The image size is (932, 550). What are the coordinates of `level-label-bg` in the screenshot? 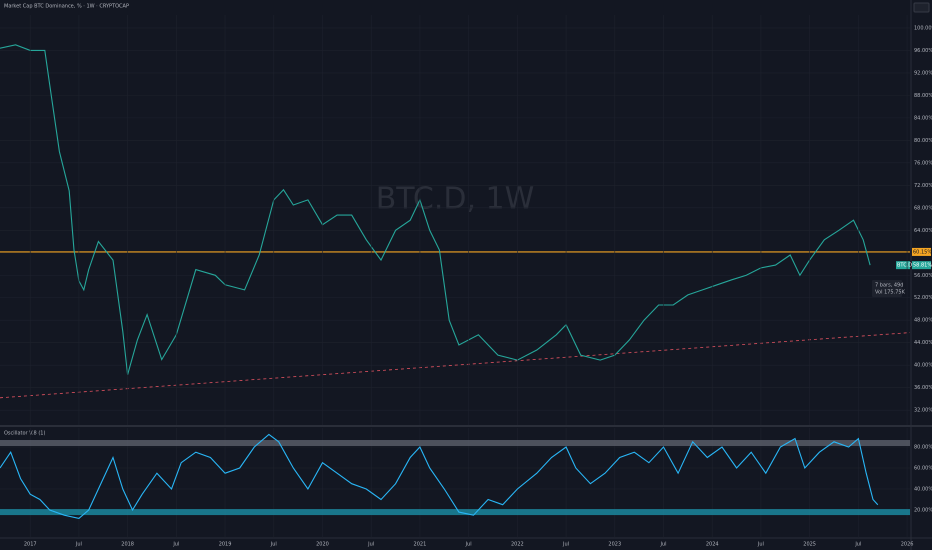 It's located at (921, 251).